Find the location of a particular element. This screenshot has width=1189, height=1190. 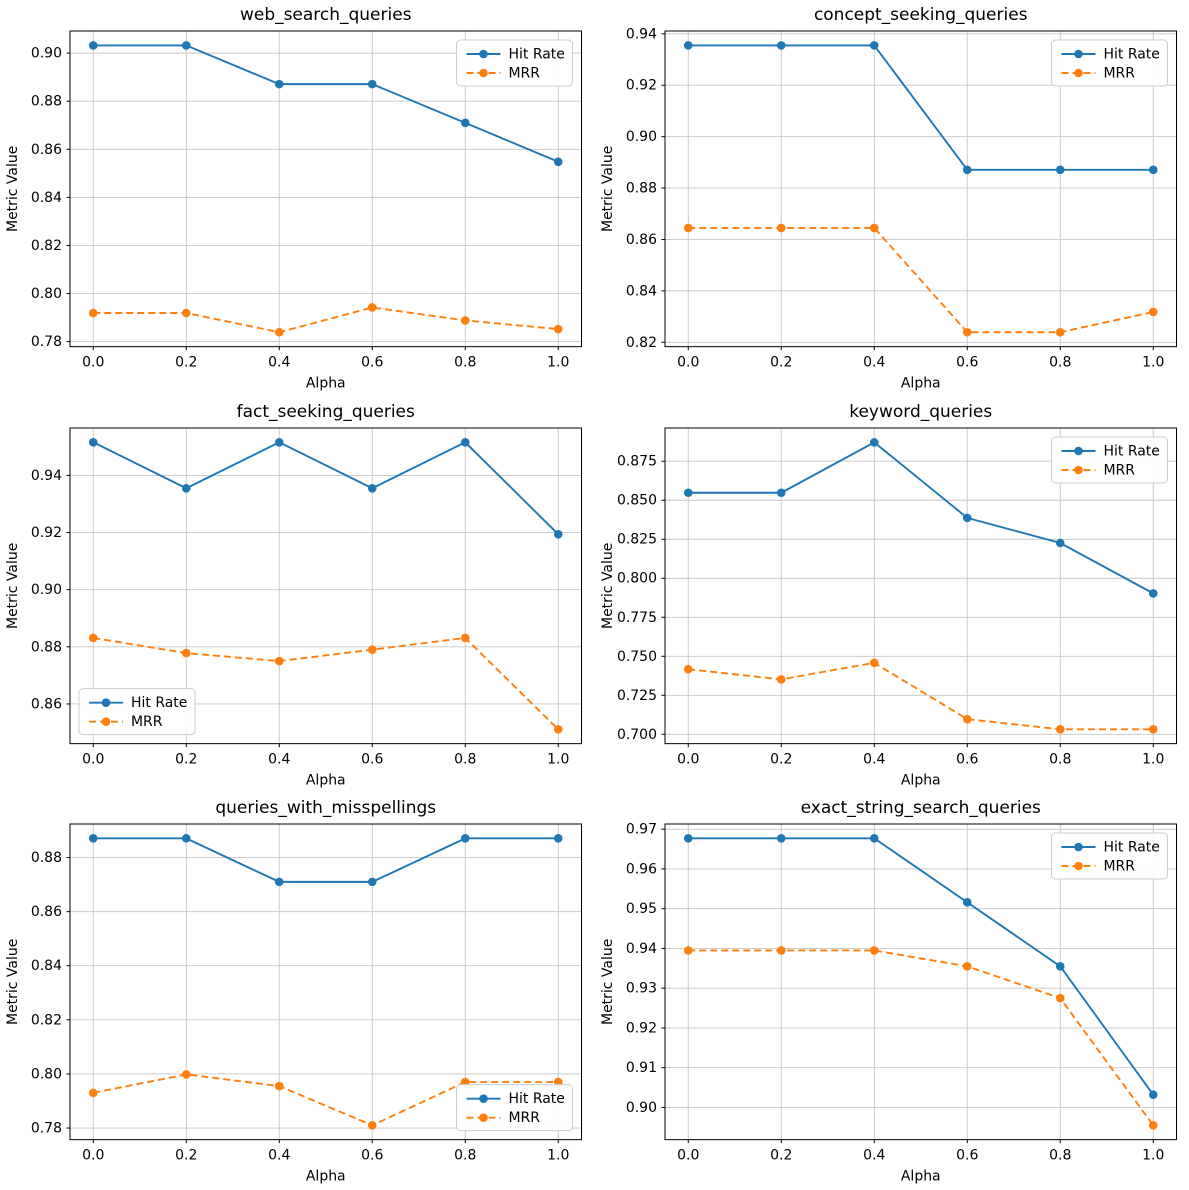

chart-title: queries_with_misspellings is located at coordinates (325, 808).